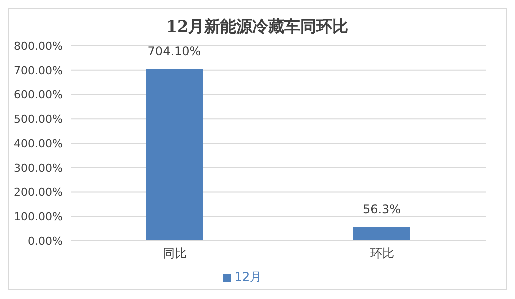  What do you see at coordinates (174, 253) in the screenshot?
I see `x-tick-label: 同比` at bounding box center [174, 253].